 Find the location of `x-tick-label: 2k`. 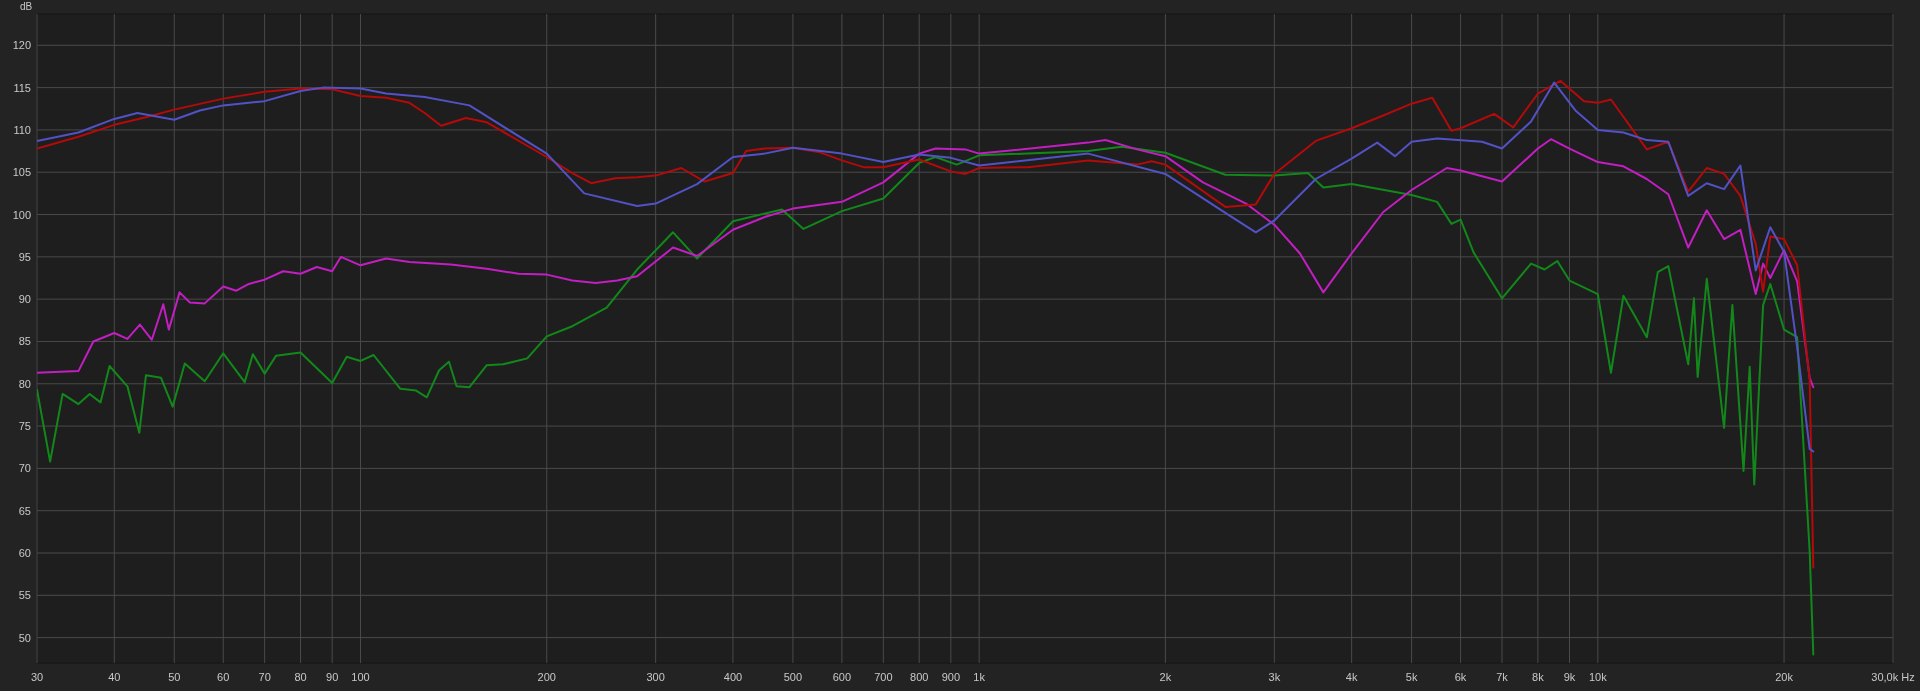

x-tick-label: 2k is located at coordinates (1165, 677).